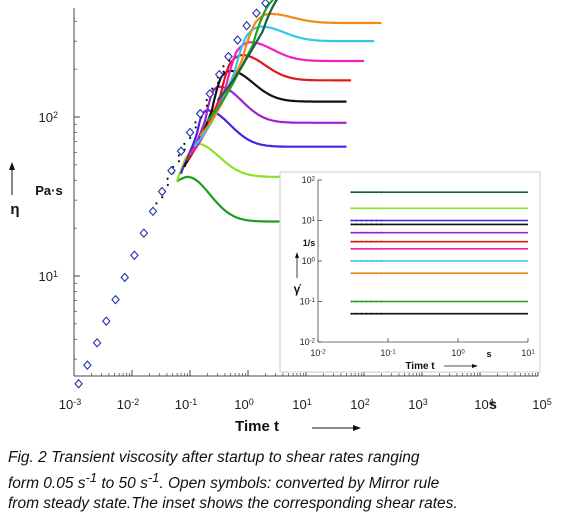 This screenshot has width=570, height=520. I want to click on x-tick-label-exponent: 4, so click(491, 402).